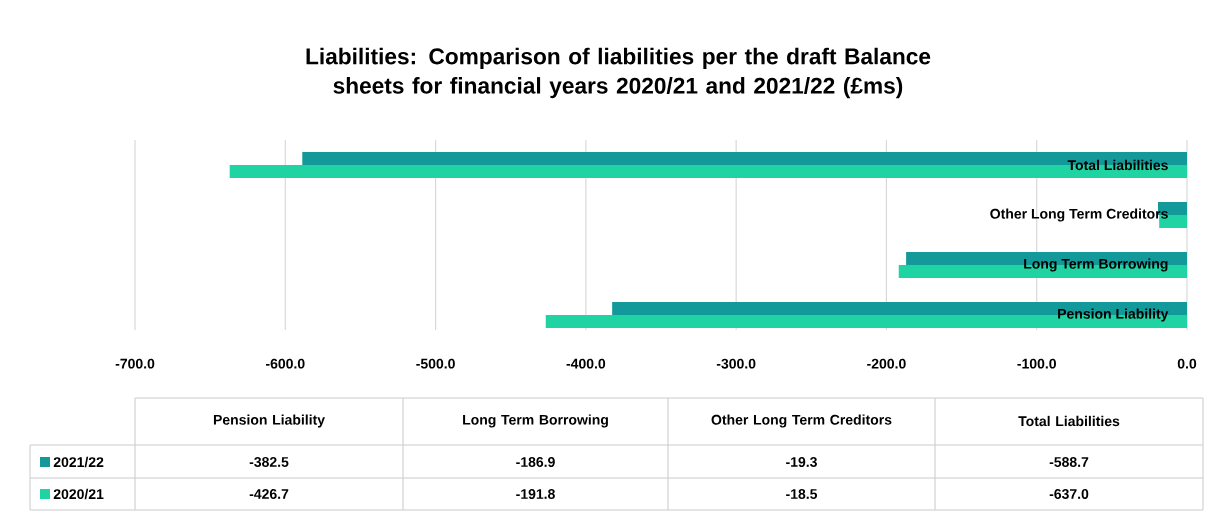 The height and width of the screenshot is (531, 1216). What do you see at coordinates (618, 73) in the screenshot?
I see `chart-title: Liabilities: Comparison of liabilities per the draft Balance sheets for financial years 2020/21 and 2021/22 (£ms)` at bounding box center [618, 73].